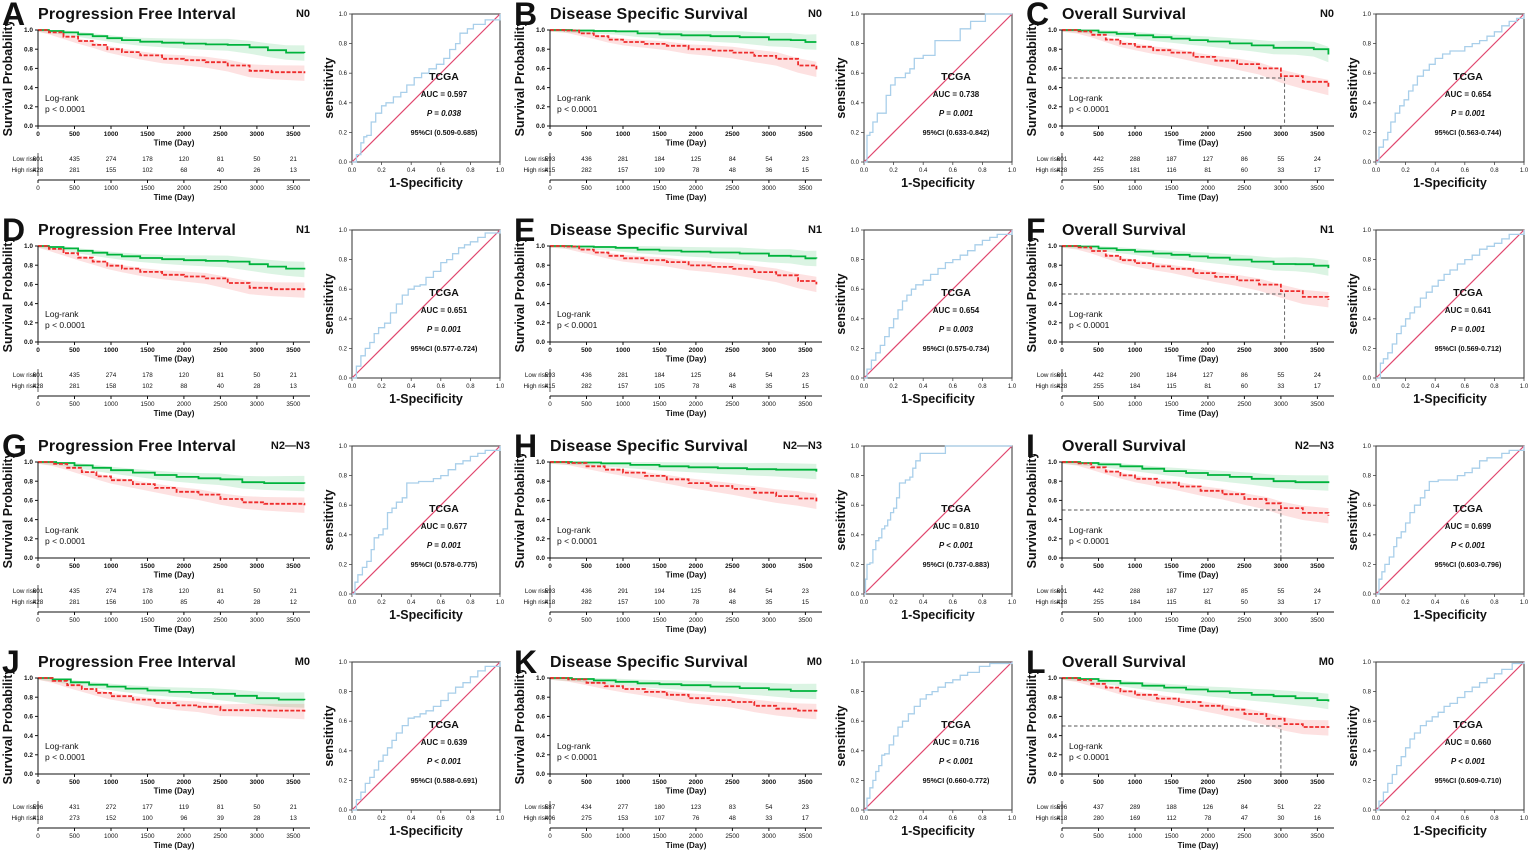 This screenshot has width=1535, height=864. What do you see at coordinates (1098, 602) in the screenshot?
I see `svg-text: 255` at bounding box center [1098, 602].